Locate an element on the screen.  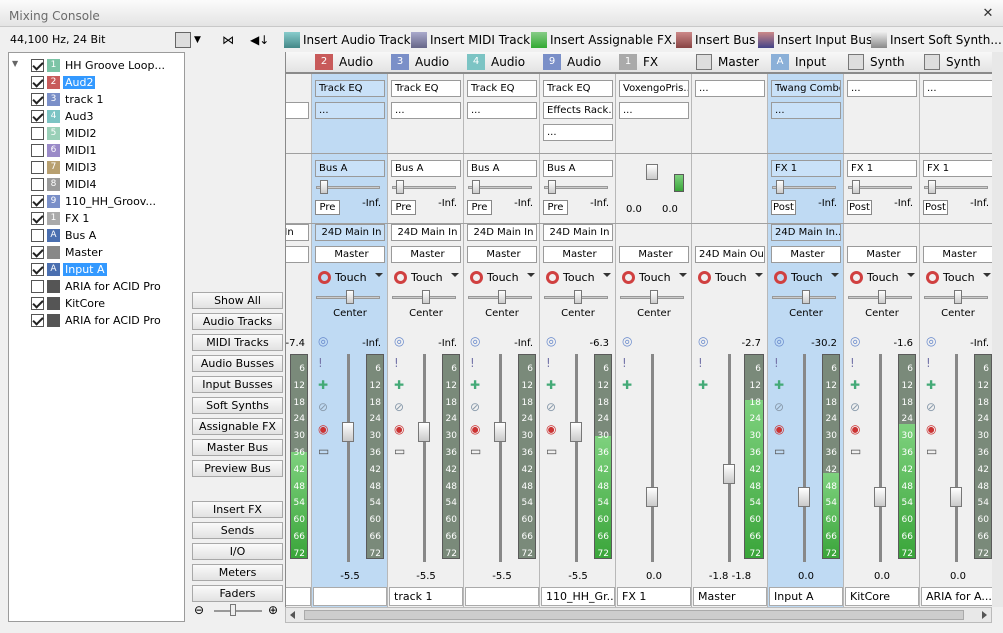
track-list-item: 8 MIDI4 is located at coordinates (107, 184).